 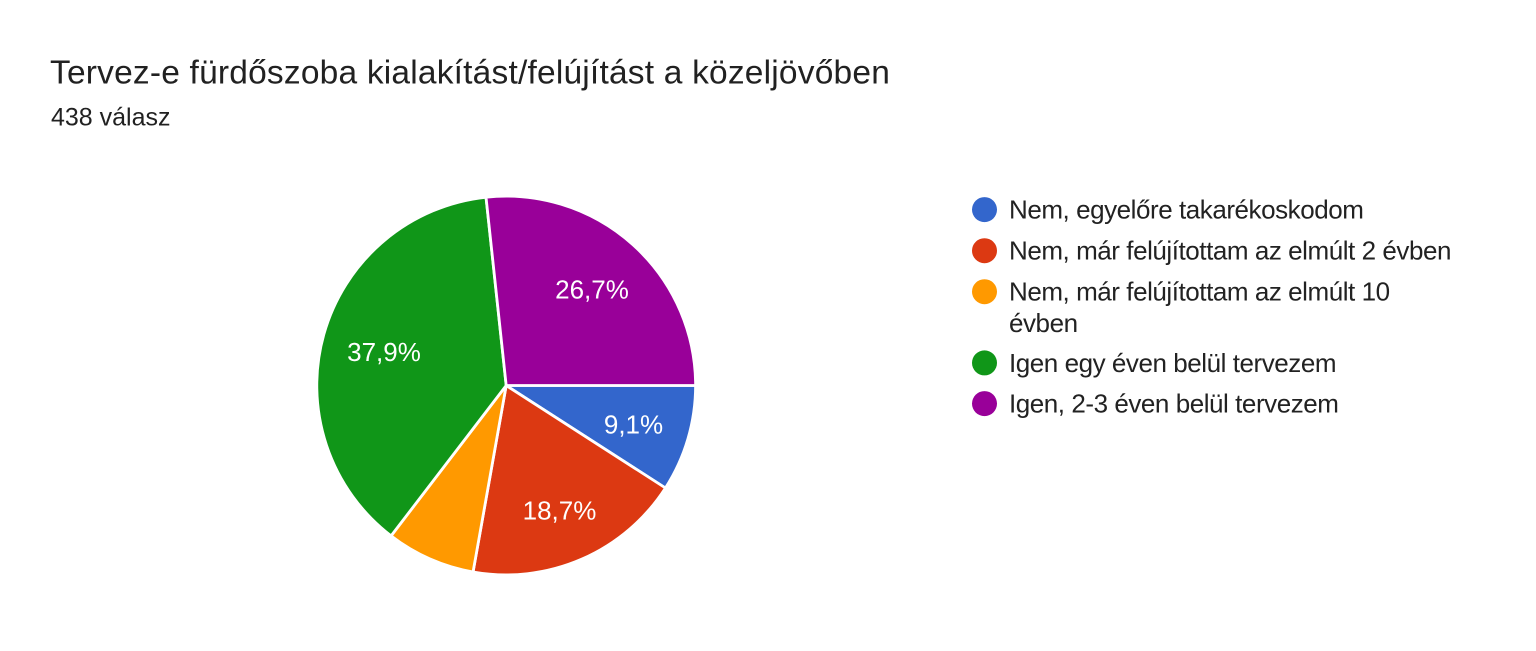 I want to click on svg-text: 18,7%, so click(x=560, y=510).